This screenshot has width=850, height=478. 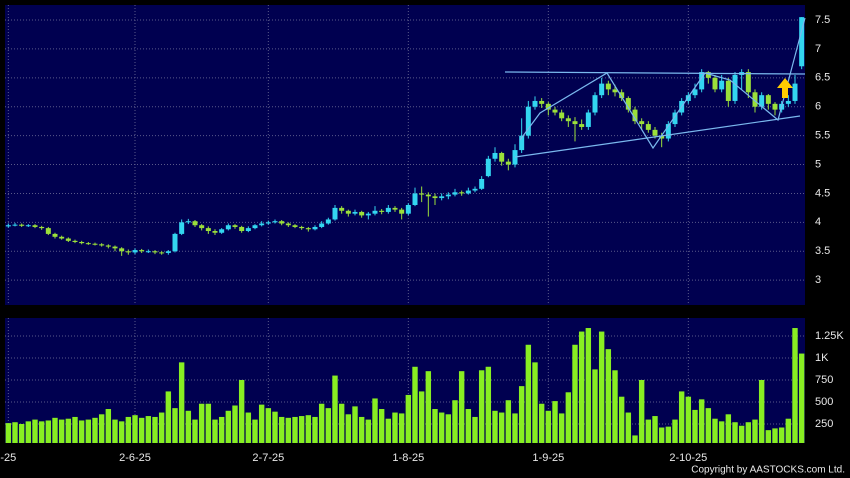 What do you see at coordinates (818, 222) in the screenshot?
I see `y-tick-label: 4` at bounding box center [818, 222].